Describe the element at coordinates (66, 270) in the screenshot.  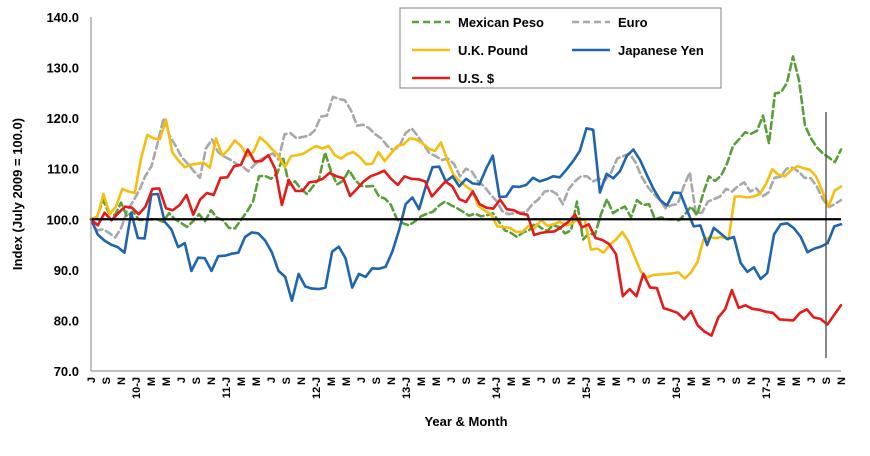
I see `y-tick-label: 90.0` at that location.